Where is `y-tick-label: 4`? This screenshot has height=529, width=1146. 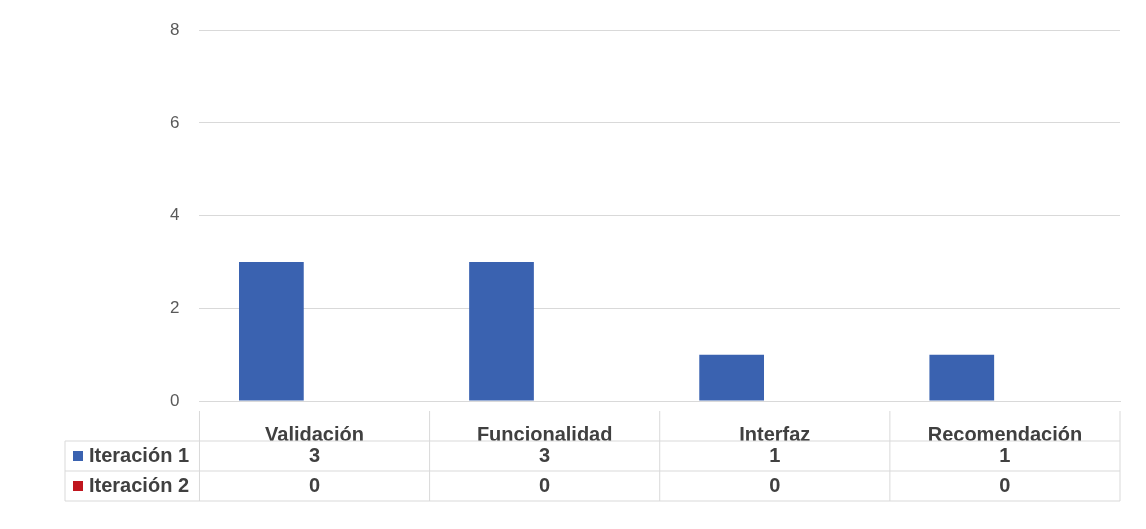 y-tick-label: 4 is located at coordinates (174, 215).